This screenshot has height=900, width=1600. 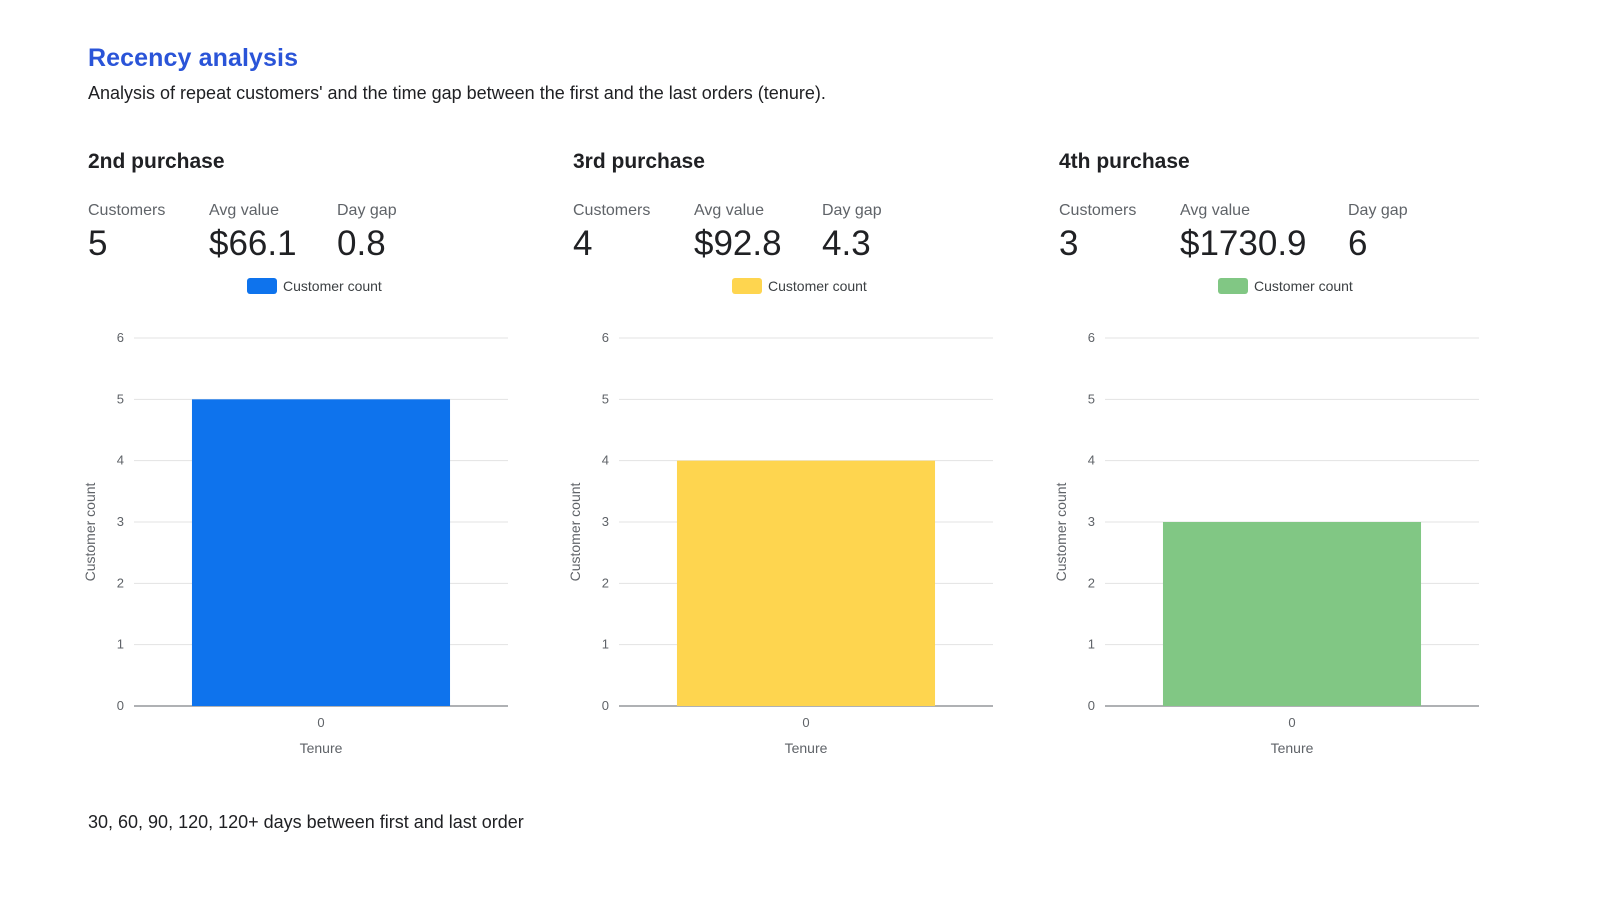 I want to click on metric-value: $1730.9, so click(x=1243, y=243).